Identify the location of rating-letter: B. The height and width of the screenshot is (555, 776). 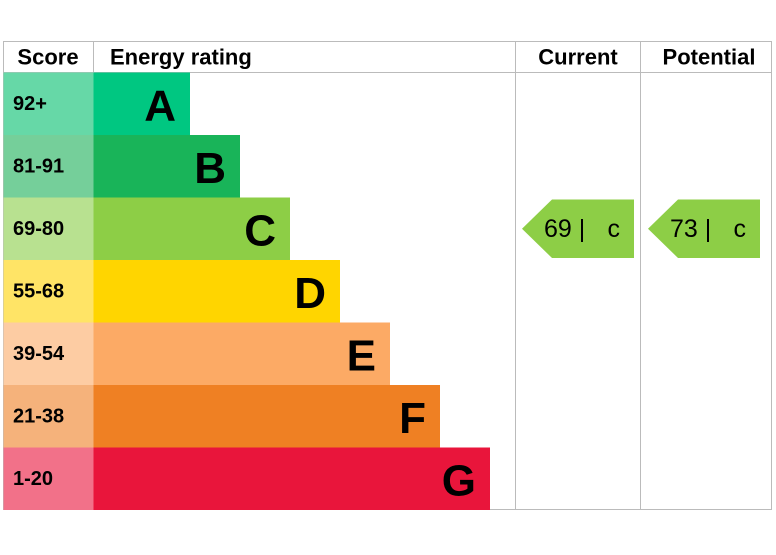
(210, 168).